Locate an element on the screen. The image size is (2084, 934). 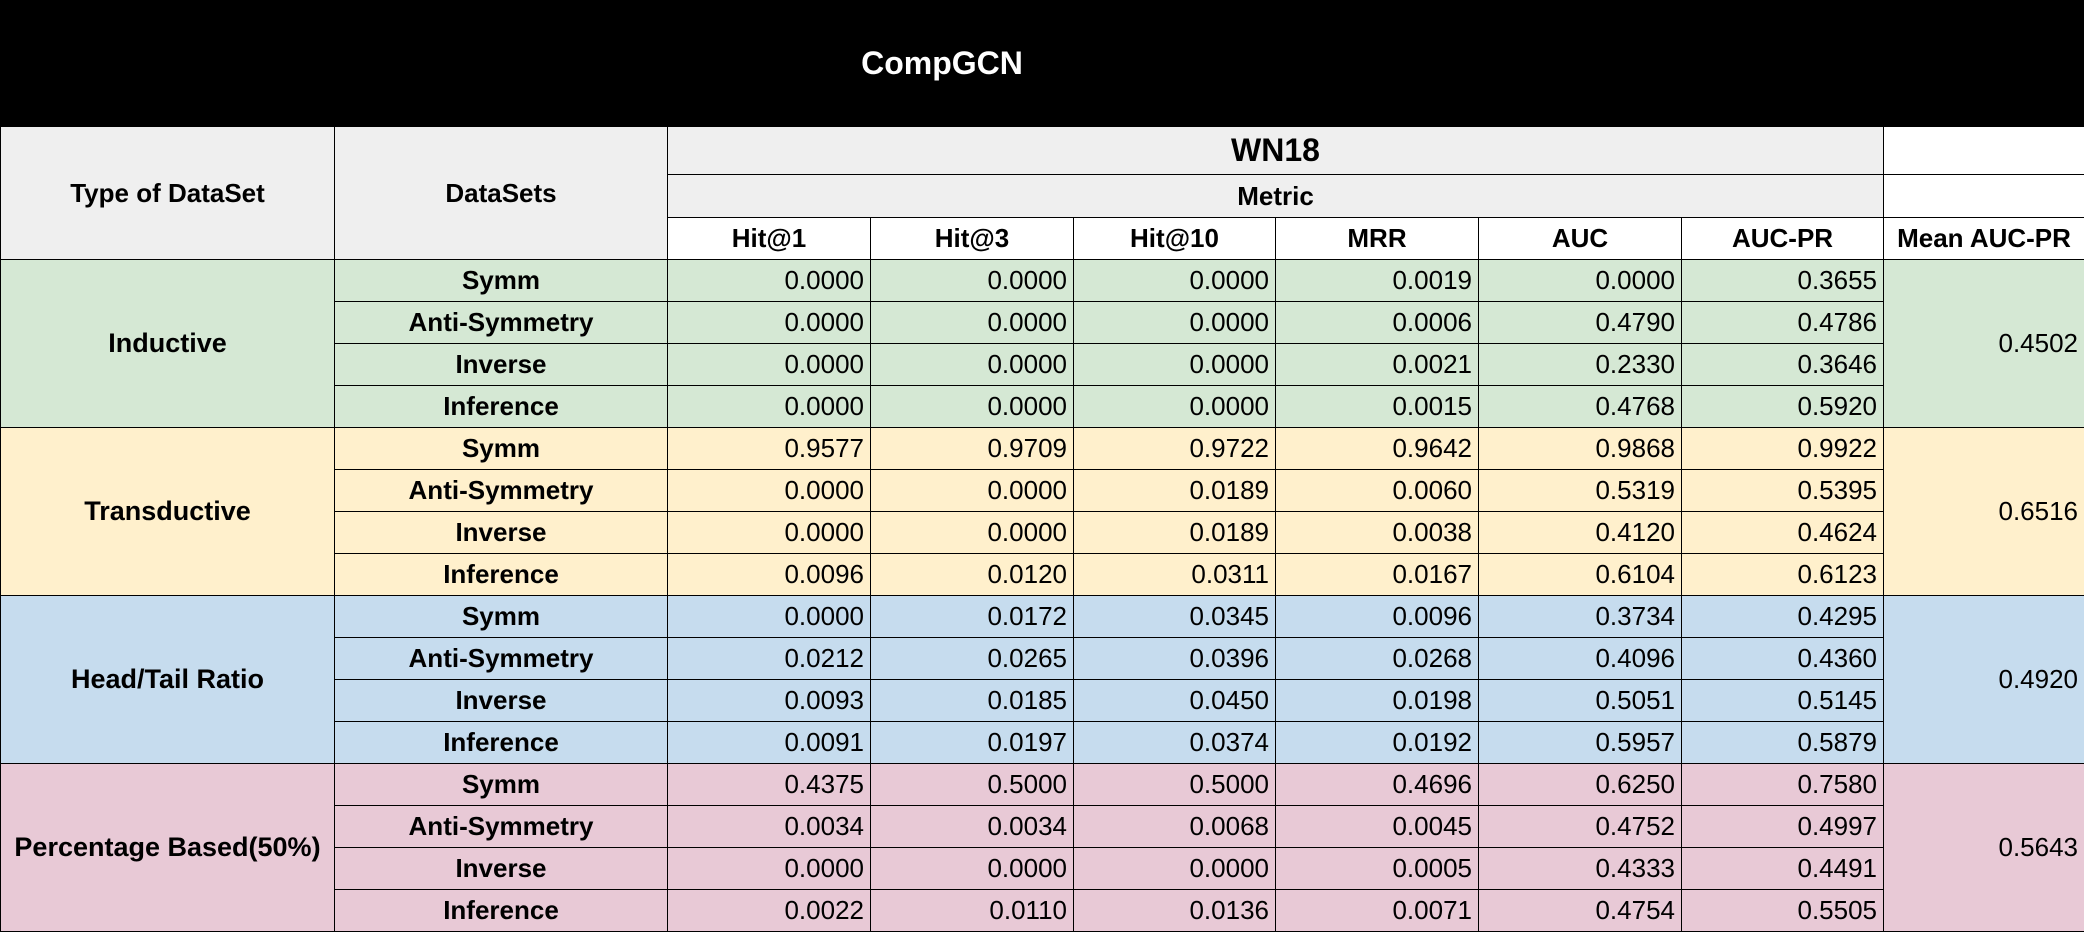
metric-value: 0.0450 is located at coordinates (1174, 700).